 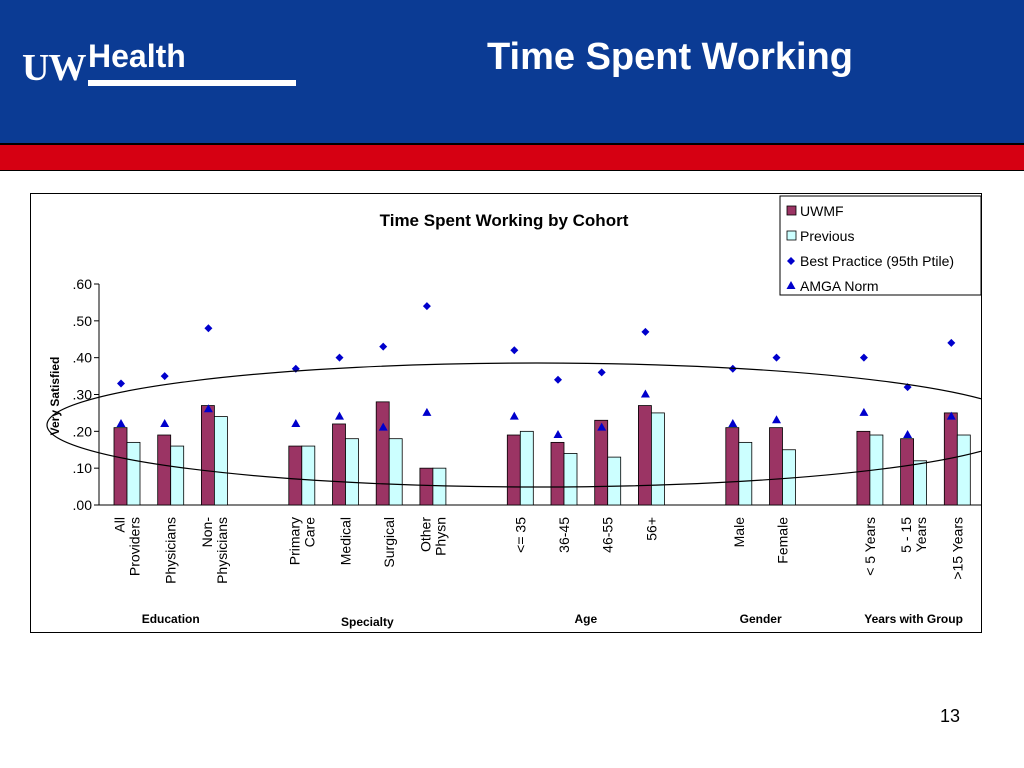 I want to click on group-label: Education, so click(x=171, y=619).